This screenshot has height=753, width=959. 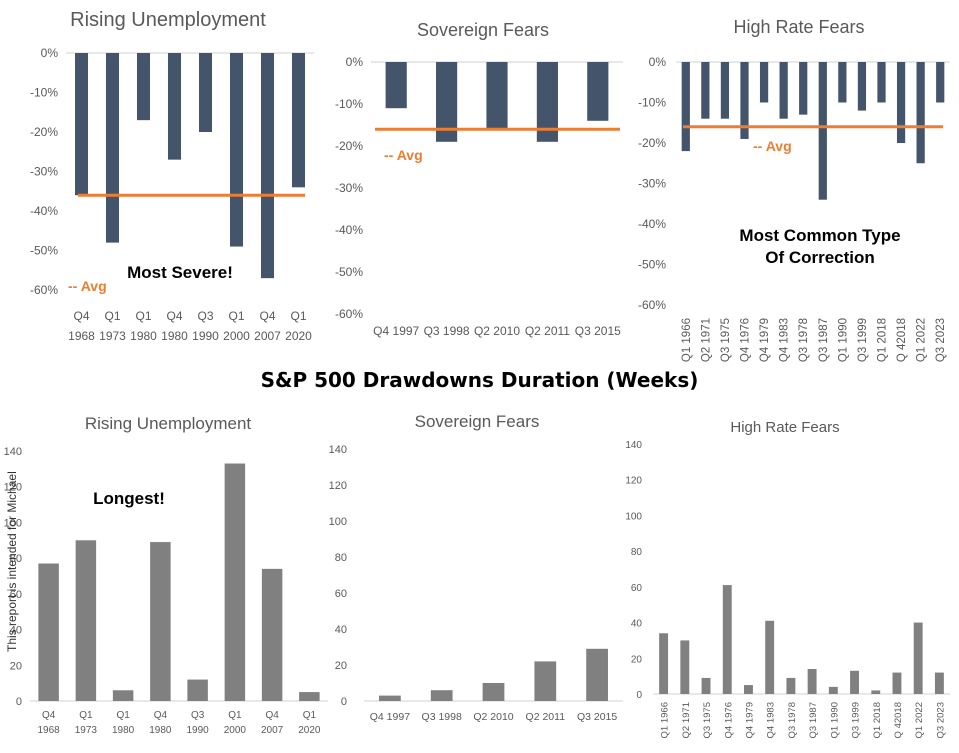 I want to click on annotation: Longest!, so click(x=129, y=498).